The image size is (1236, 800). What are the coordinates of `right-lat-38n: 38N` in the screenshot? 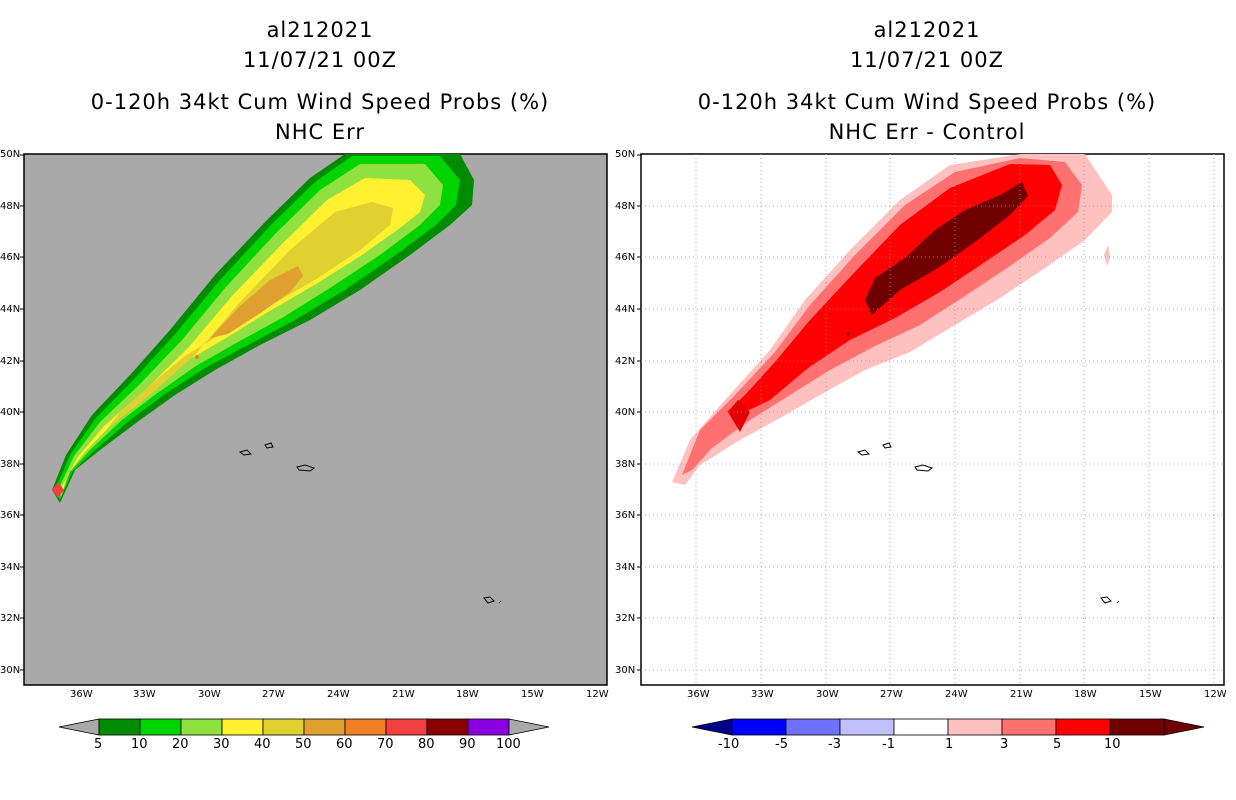 It's located at (625, 464).